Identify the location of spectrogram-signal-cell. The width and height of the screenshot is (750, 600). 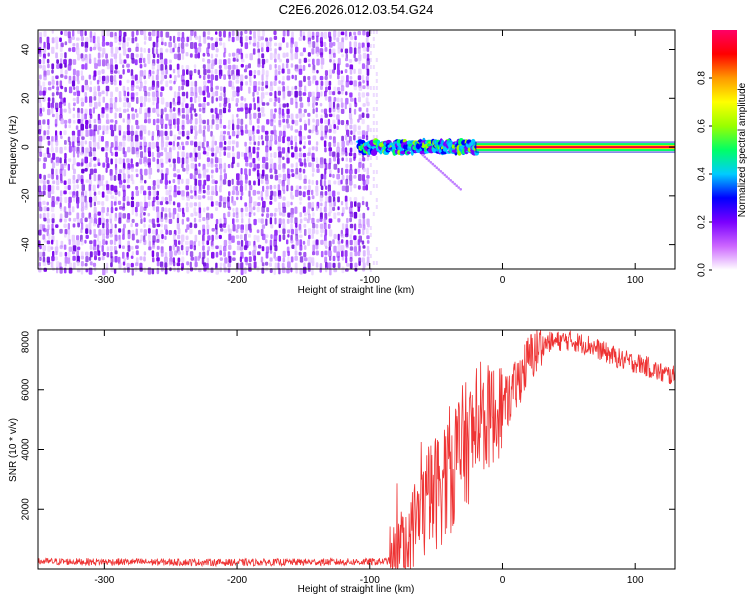
(444, 153).